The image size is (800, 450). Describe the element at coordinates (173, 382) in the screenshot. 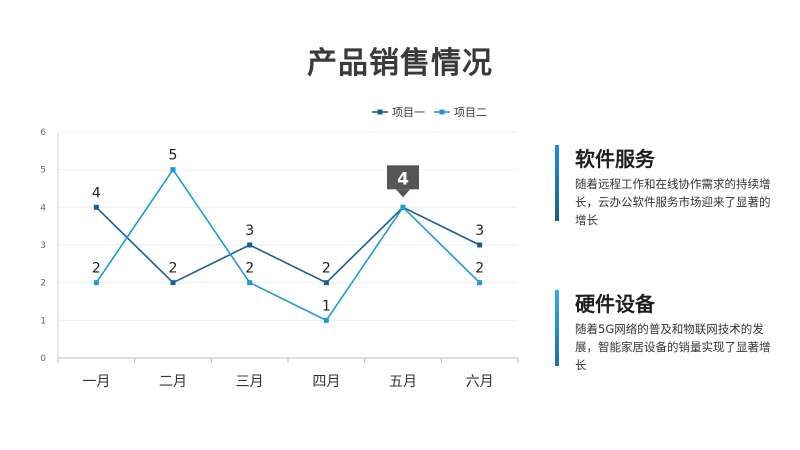

I see `x-tick-label: 二月` at that location.